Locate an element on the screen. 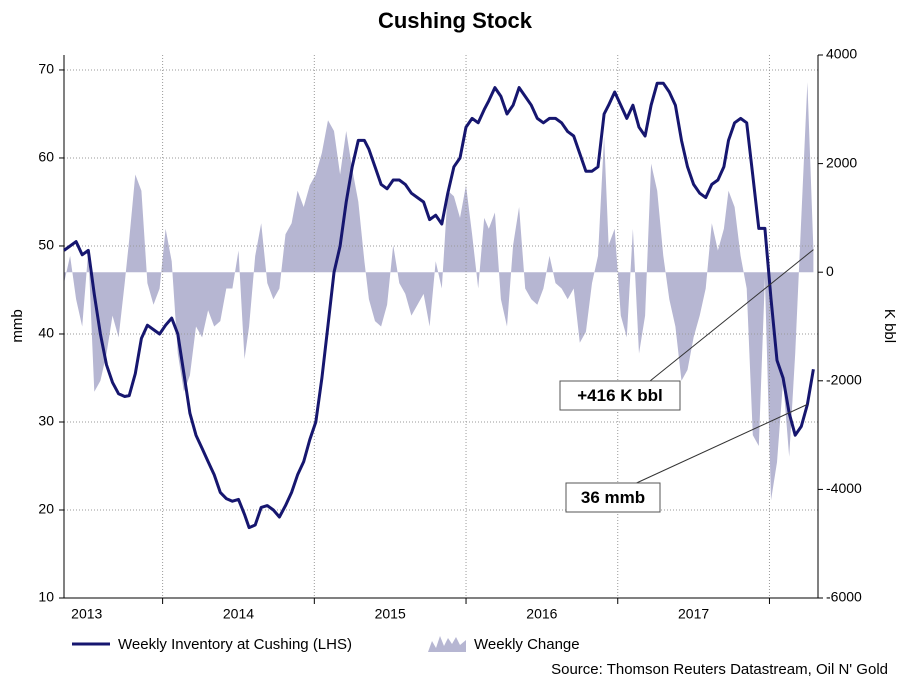  y-tick-label: 20 is located at coordinates (46, 509).